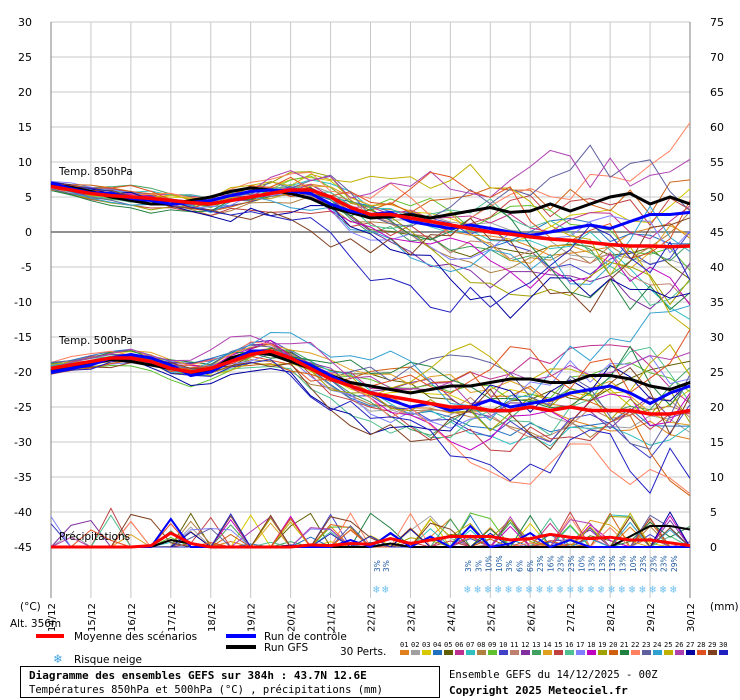 The height and width of the screenshot is (700, 740). I want to click on y2-tick-label: 65, so click(717, 92).